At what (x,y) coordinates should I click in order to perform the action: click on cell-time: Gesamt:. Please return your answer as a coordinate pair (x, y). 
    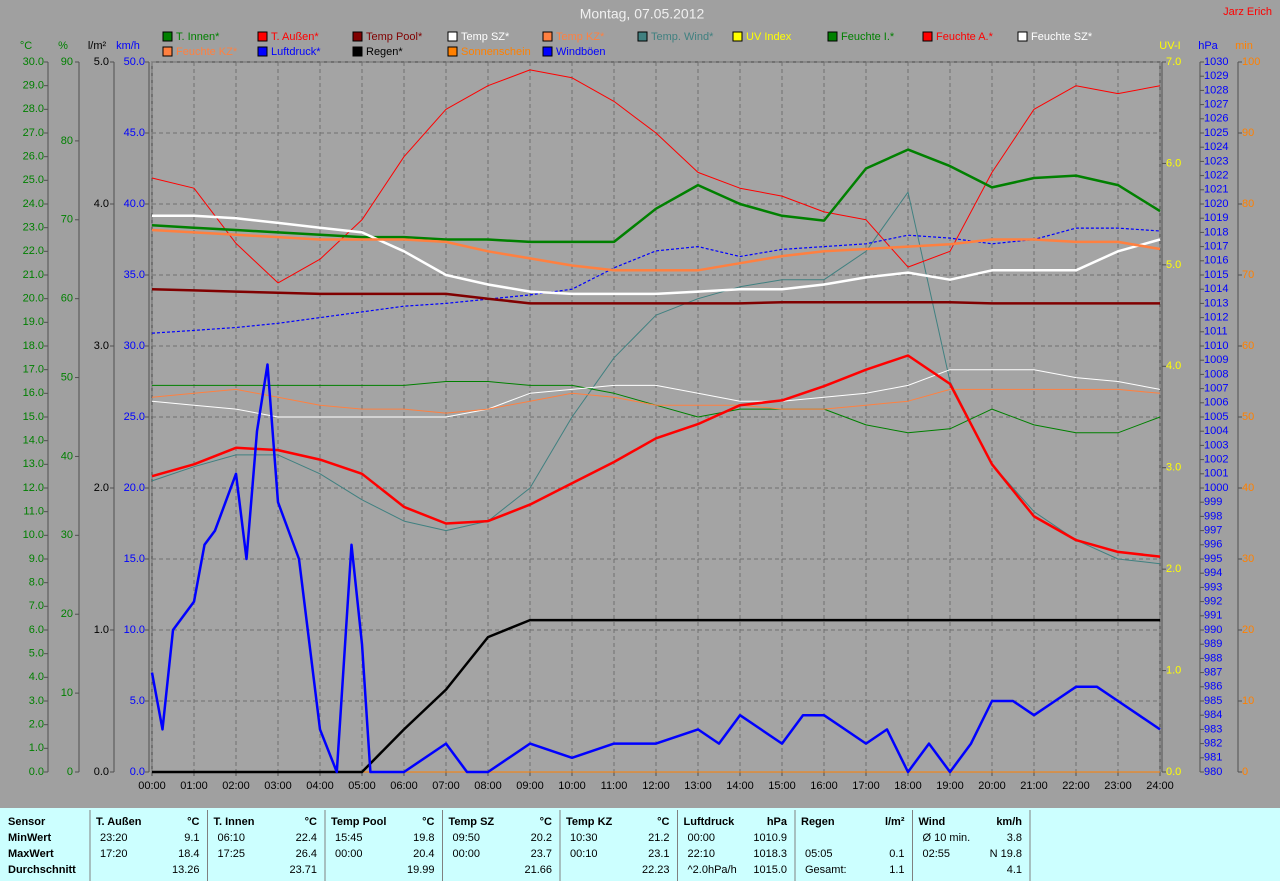
    Looking at the image, I should click on (826, 870).